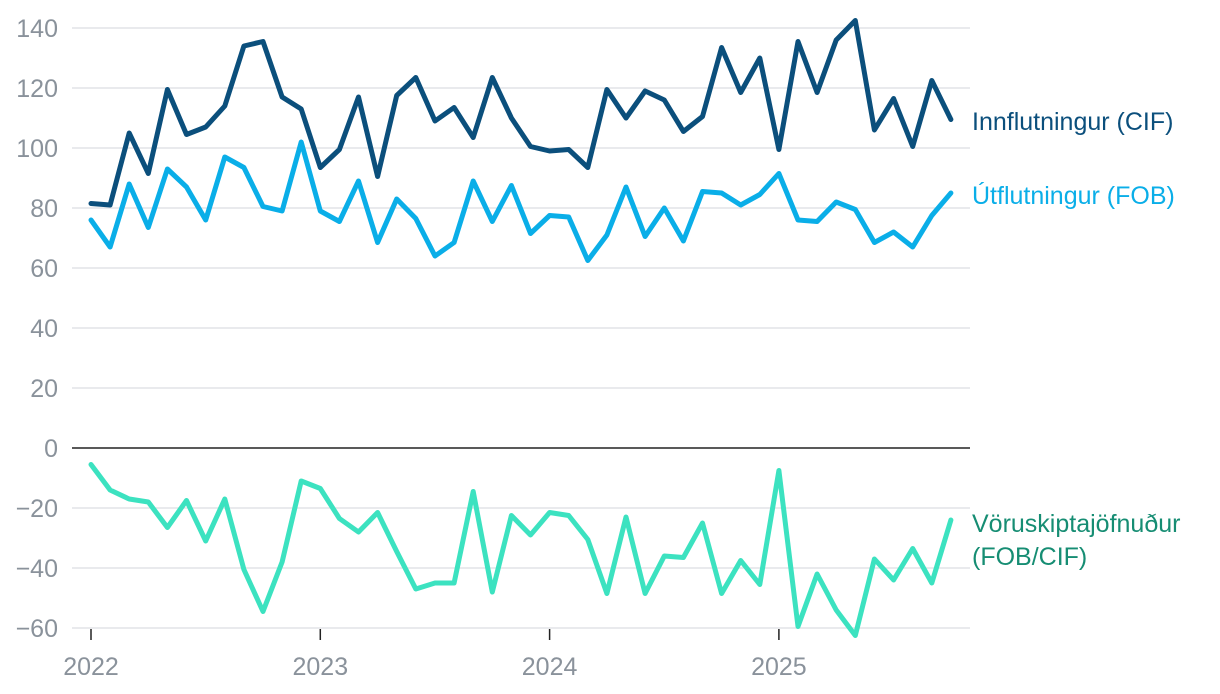 The width and height of the screenshot is (1220, 694). Describe the element at coordinates (44, 269) in the screenshot. I see `y-tick-label: 60` at that location.